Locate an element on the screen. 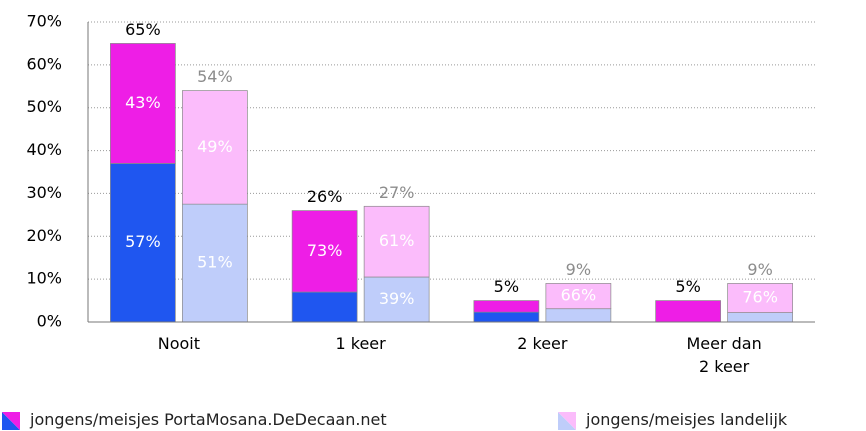 The height and width of the screenshot is (431, 866). total-label: 27% is located at coordinates (397, 192).